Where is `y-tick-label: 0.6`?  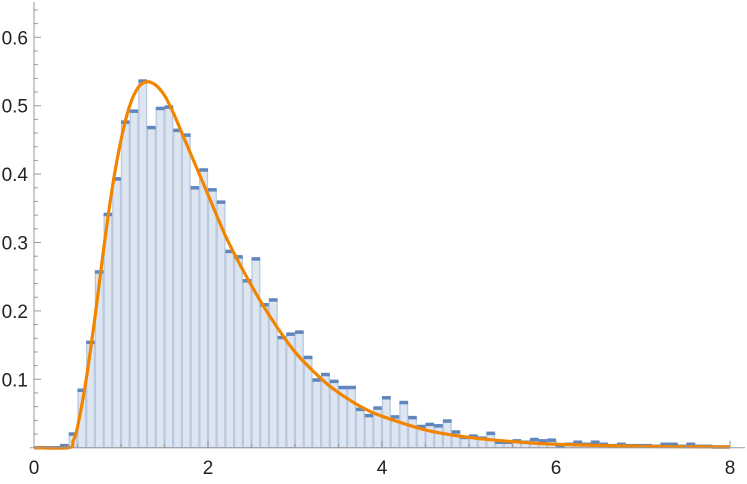
y-tick-label: 0.6 is located at coordinates (15, 38).